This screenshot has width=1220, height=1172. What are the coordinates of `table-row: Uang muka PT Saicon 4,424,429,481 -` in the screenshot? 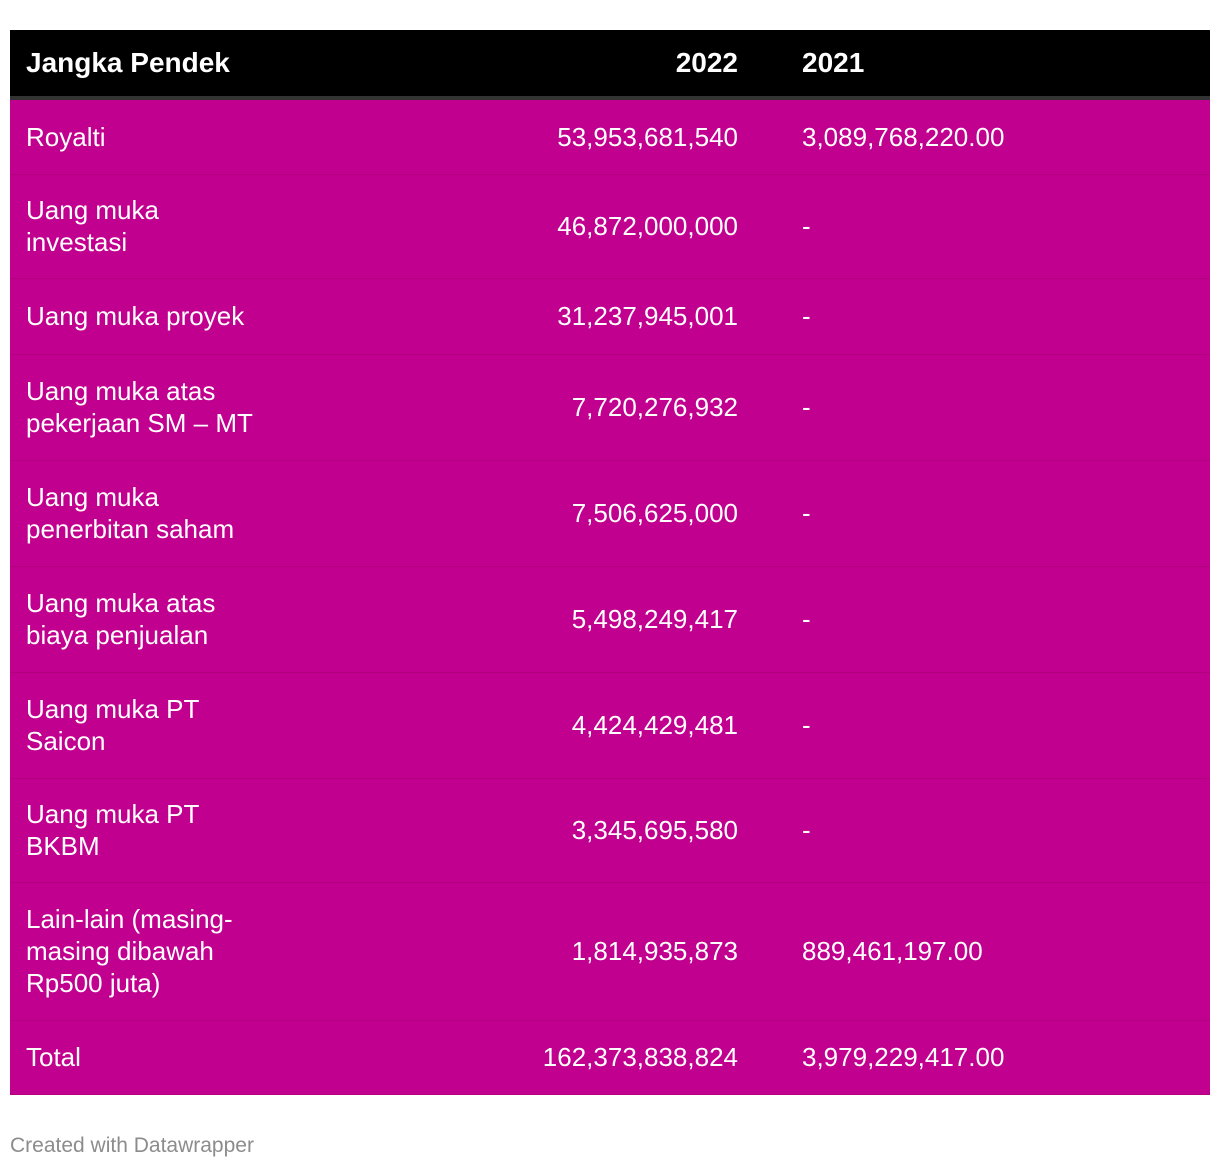 It's located at (610, 725).